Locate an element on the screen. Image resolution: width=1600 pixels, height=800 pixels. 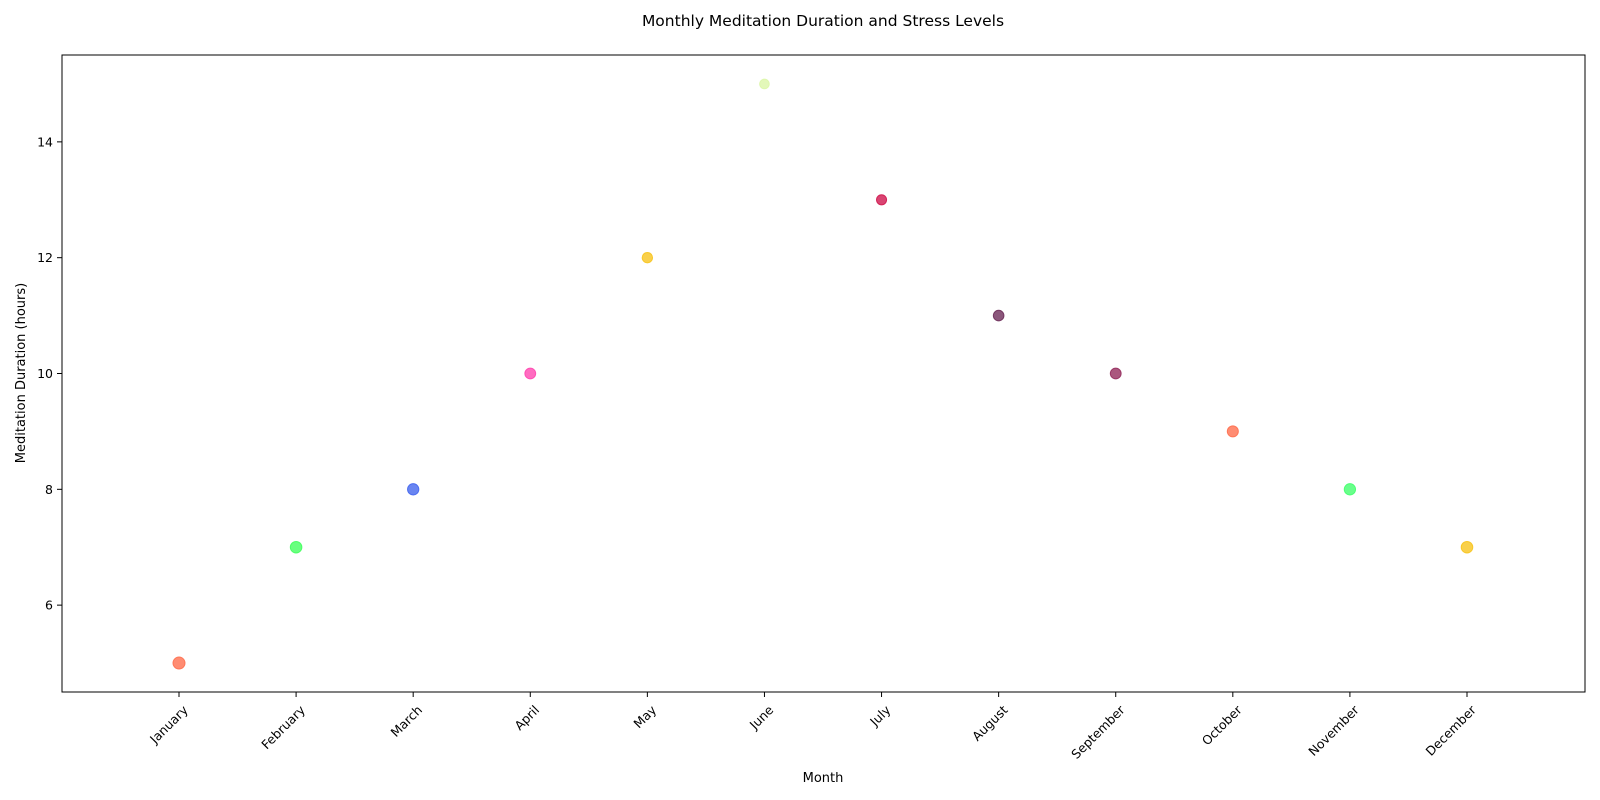
x-tick-label: June is located at coordinates (761, 717).